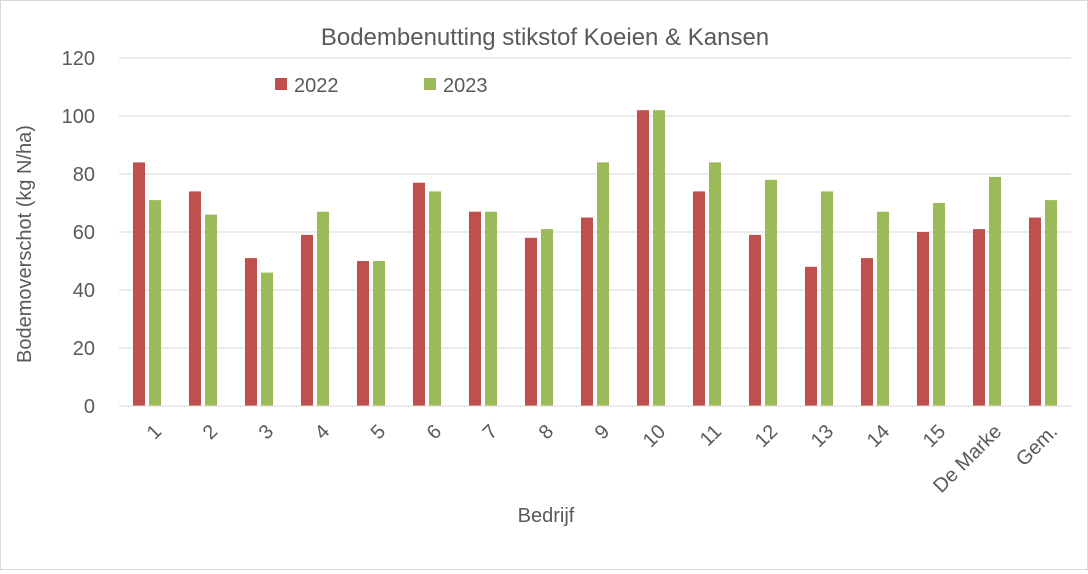  What do you see at coordinates (1035, 311) in the screenshot?
I see `bar-2022-gem-` at bounding box center [1035, 311].